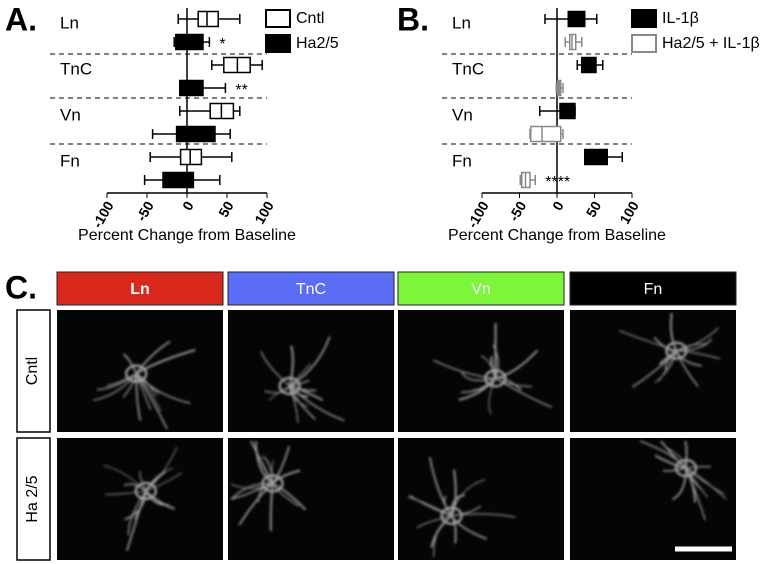 This screenshot has height=564, width=777. I want to click on row-header-label: Cntl, so click(32, 371).